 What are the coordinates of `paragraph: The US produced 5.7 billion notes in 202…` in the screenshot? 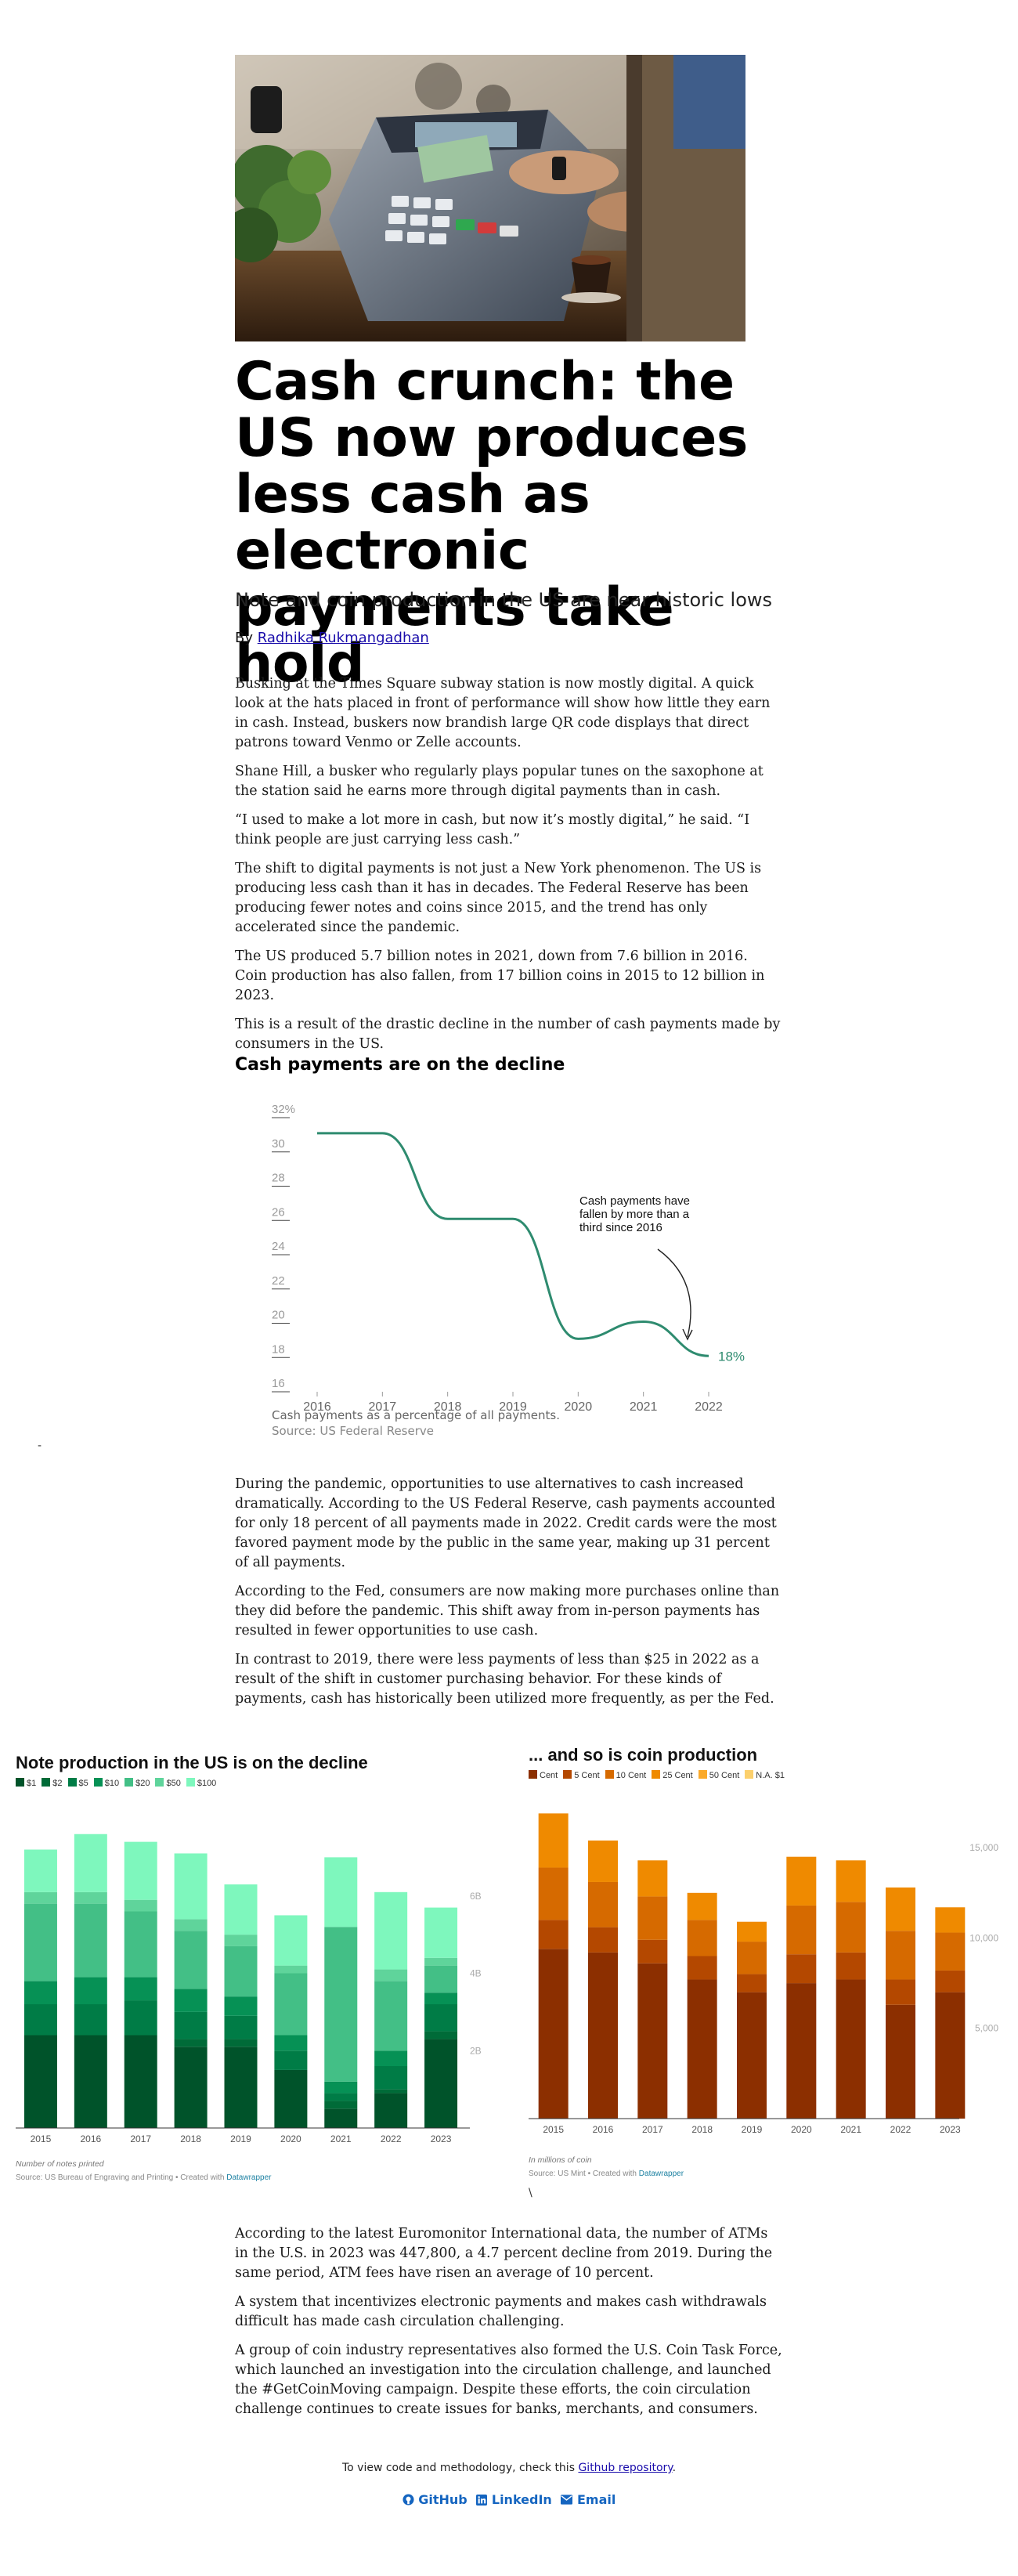 It's located at (500, 975).